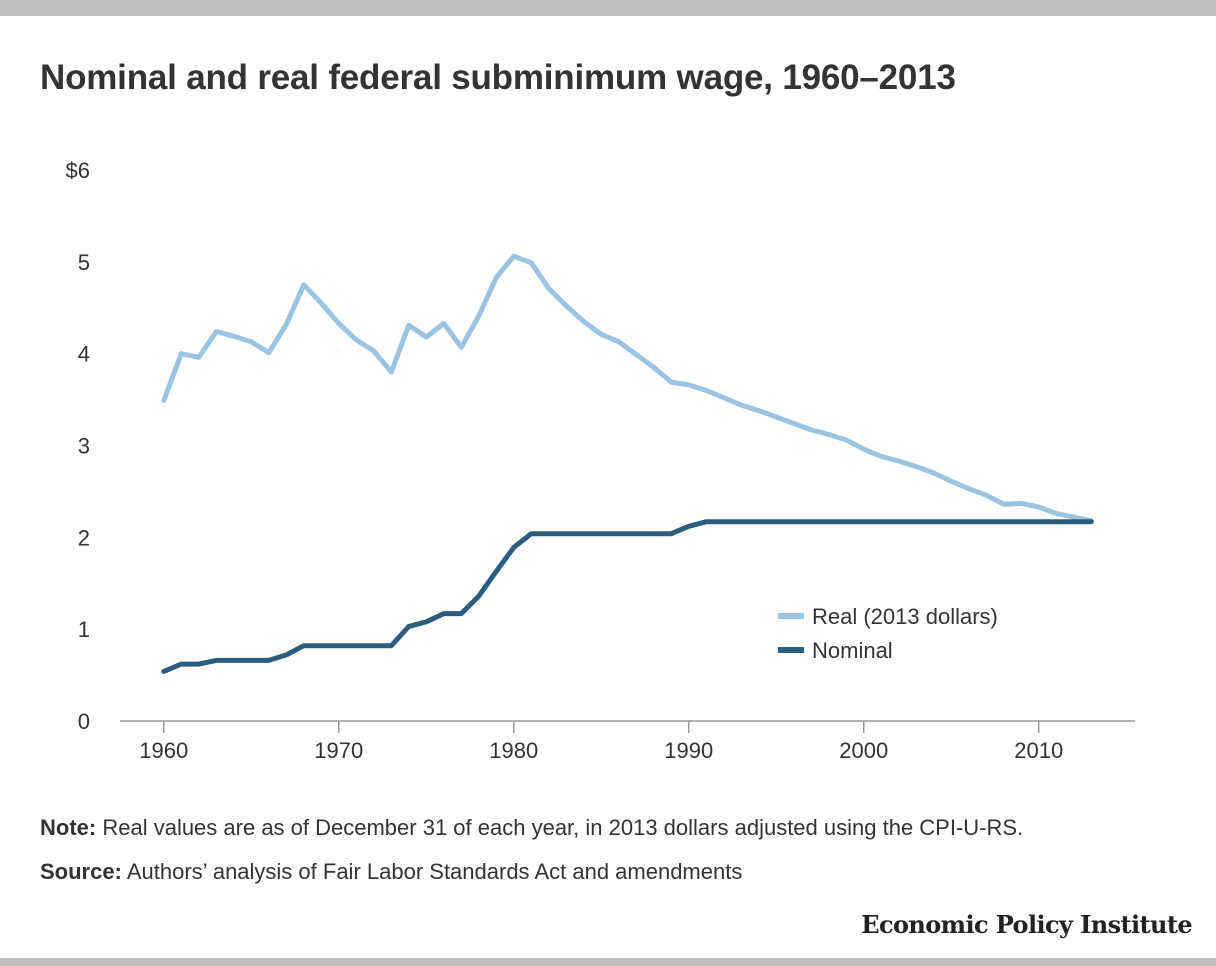  I want to click on source-label: Source:, so click(81, 871).